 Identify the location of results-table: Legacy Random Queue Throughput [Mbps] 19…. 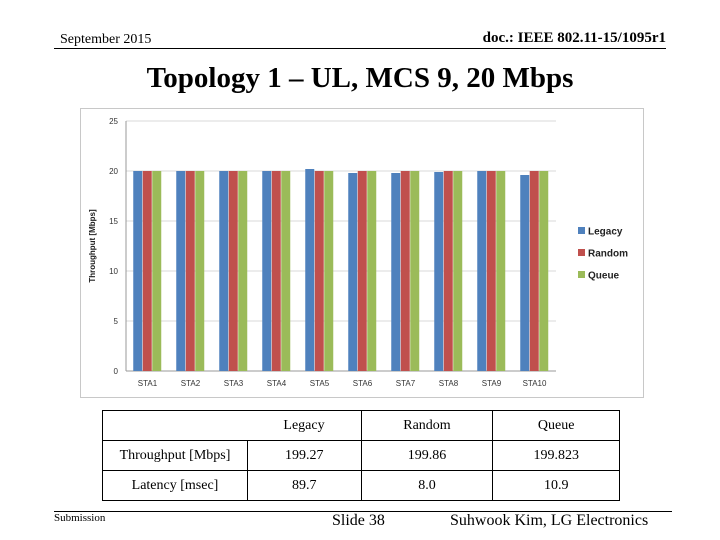
(361, 455).